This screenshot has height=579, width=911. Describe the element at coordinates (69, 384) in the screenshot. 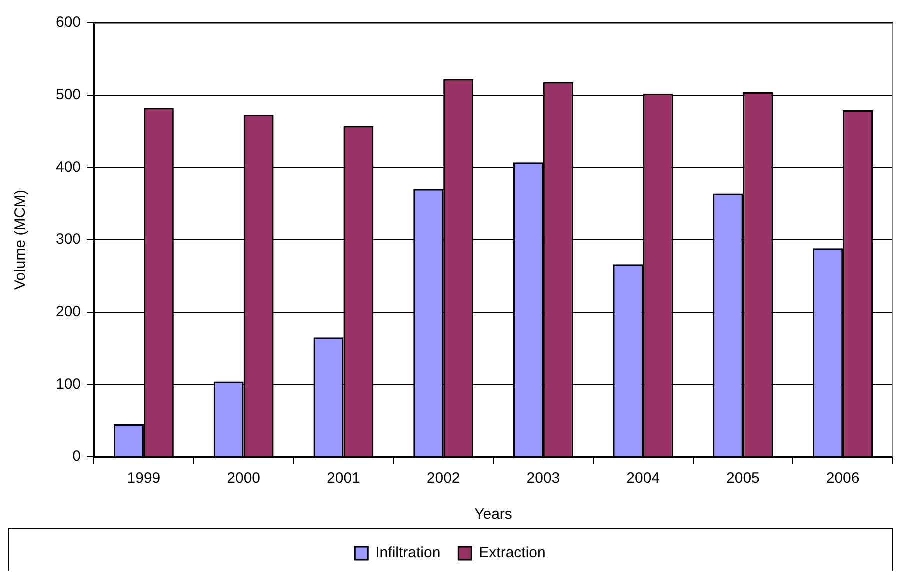

I see `y-tick-label: 100` at that location.